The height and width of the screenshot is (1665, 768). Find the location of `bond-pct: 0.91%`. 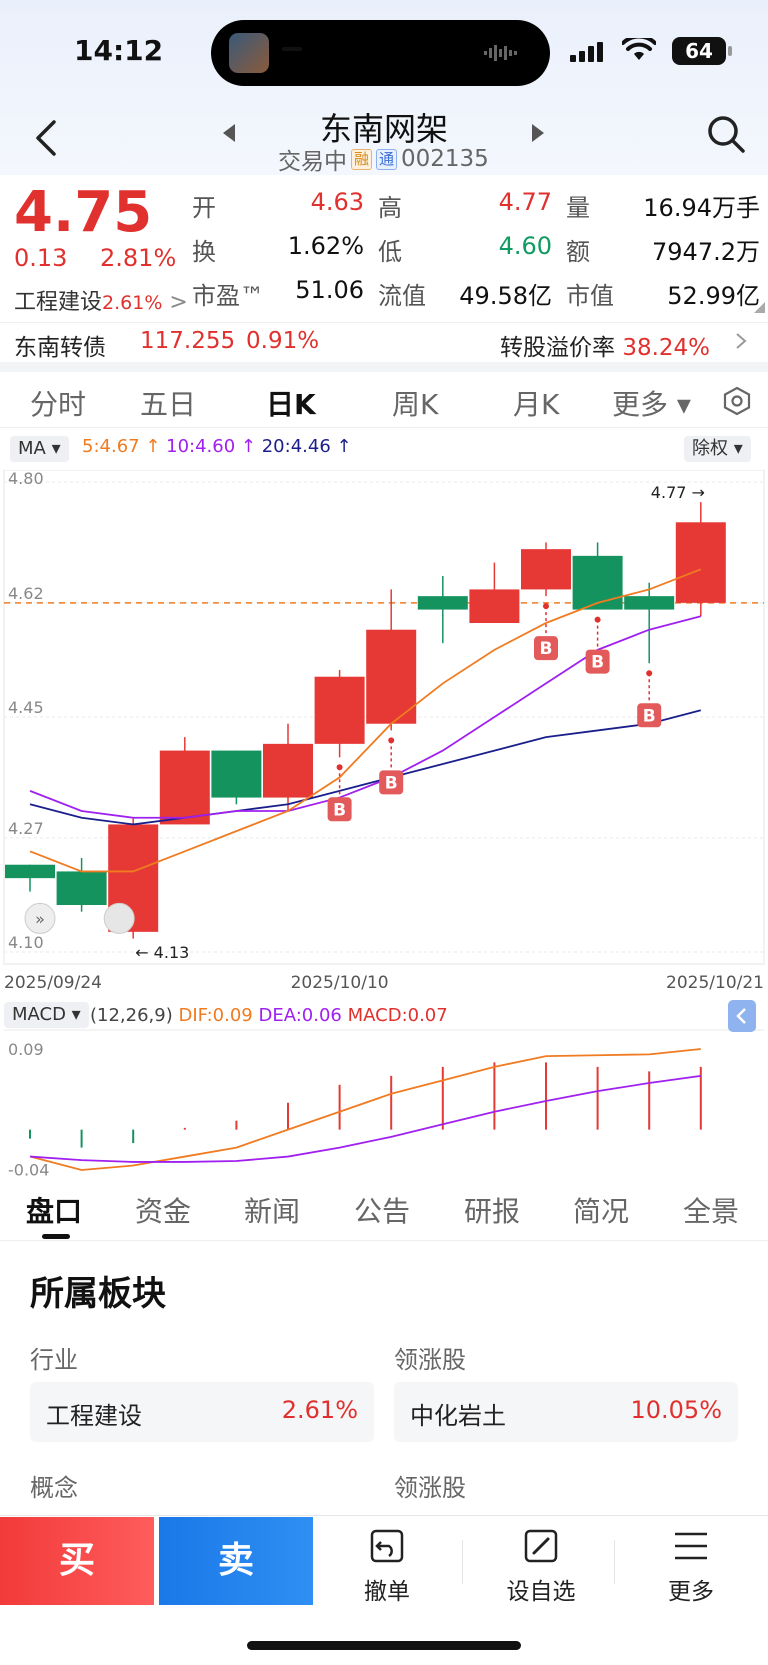

bond-pct: 0.91% is located at coordinates (283, 341).